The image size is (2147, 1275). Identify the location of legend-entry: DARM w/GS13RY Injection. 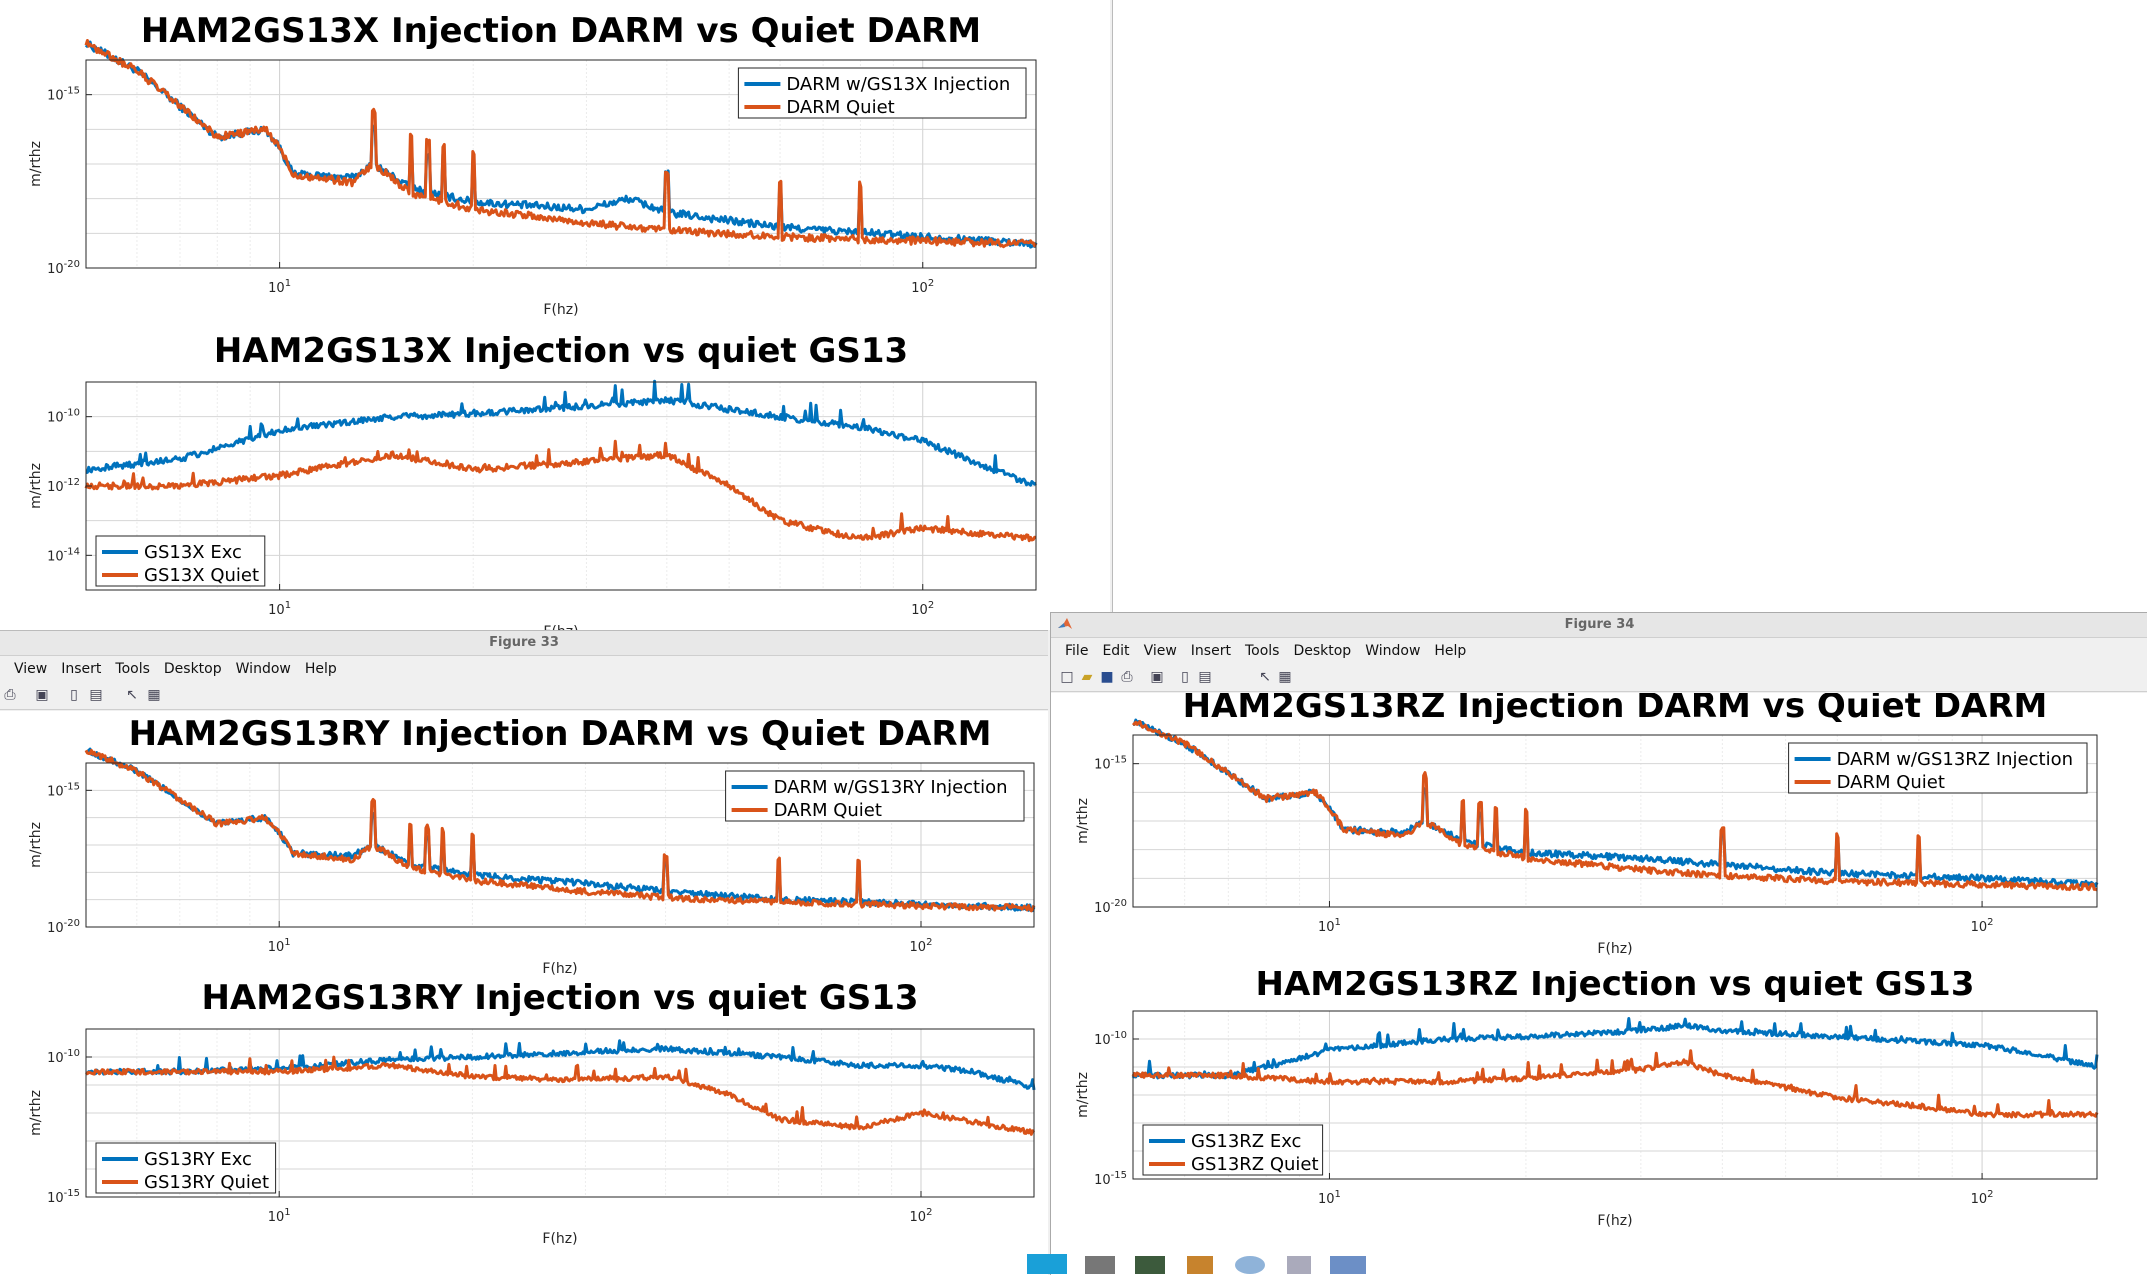
(891, 787).